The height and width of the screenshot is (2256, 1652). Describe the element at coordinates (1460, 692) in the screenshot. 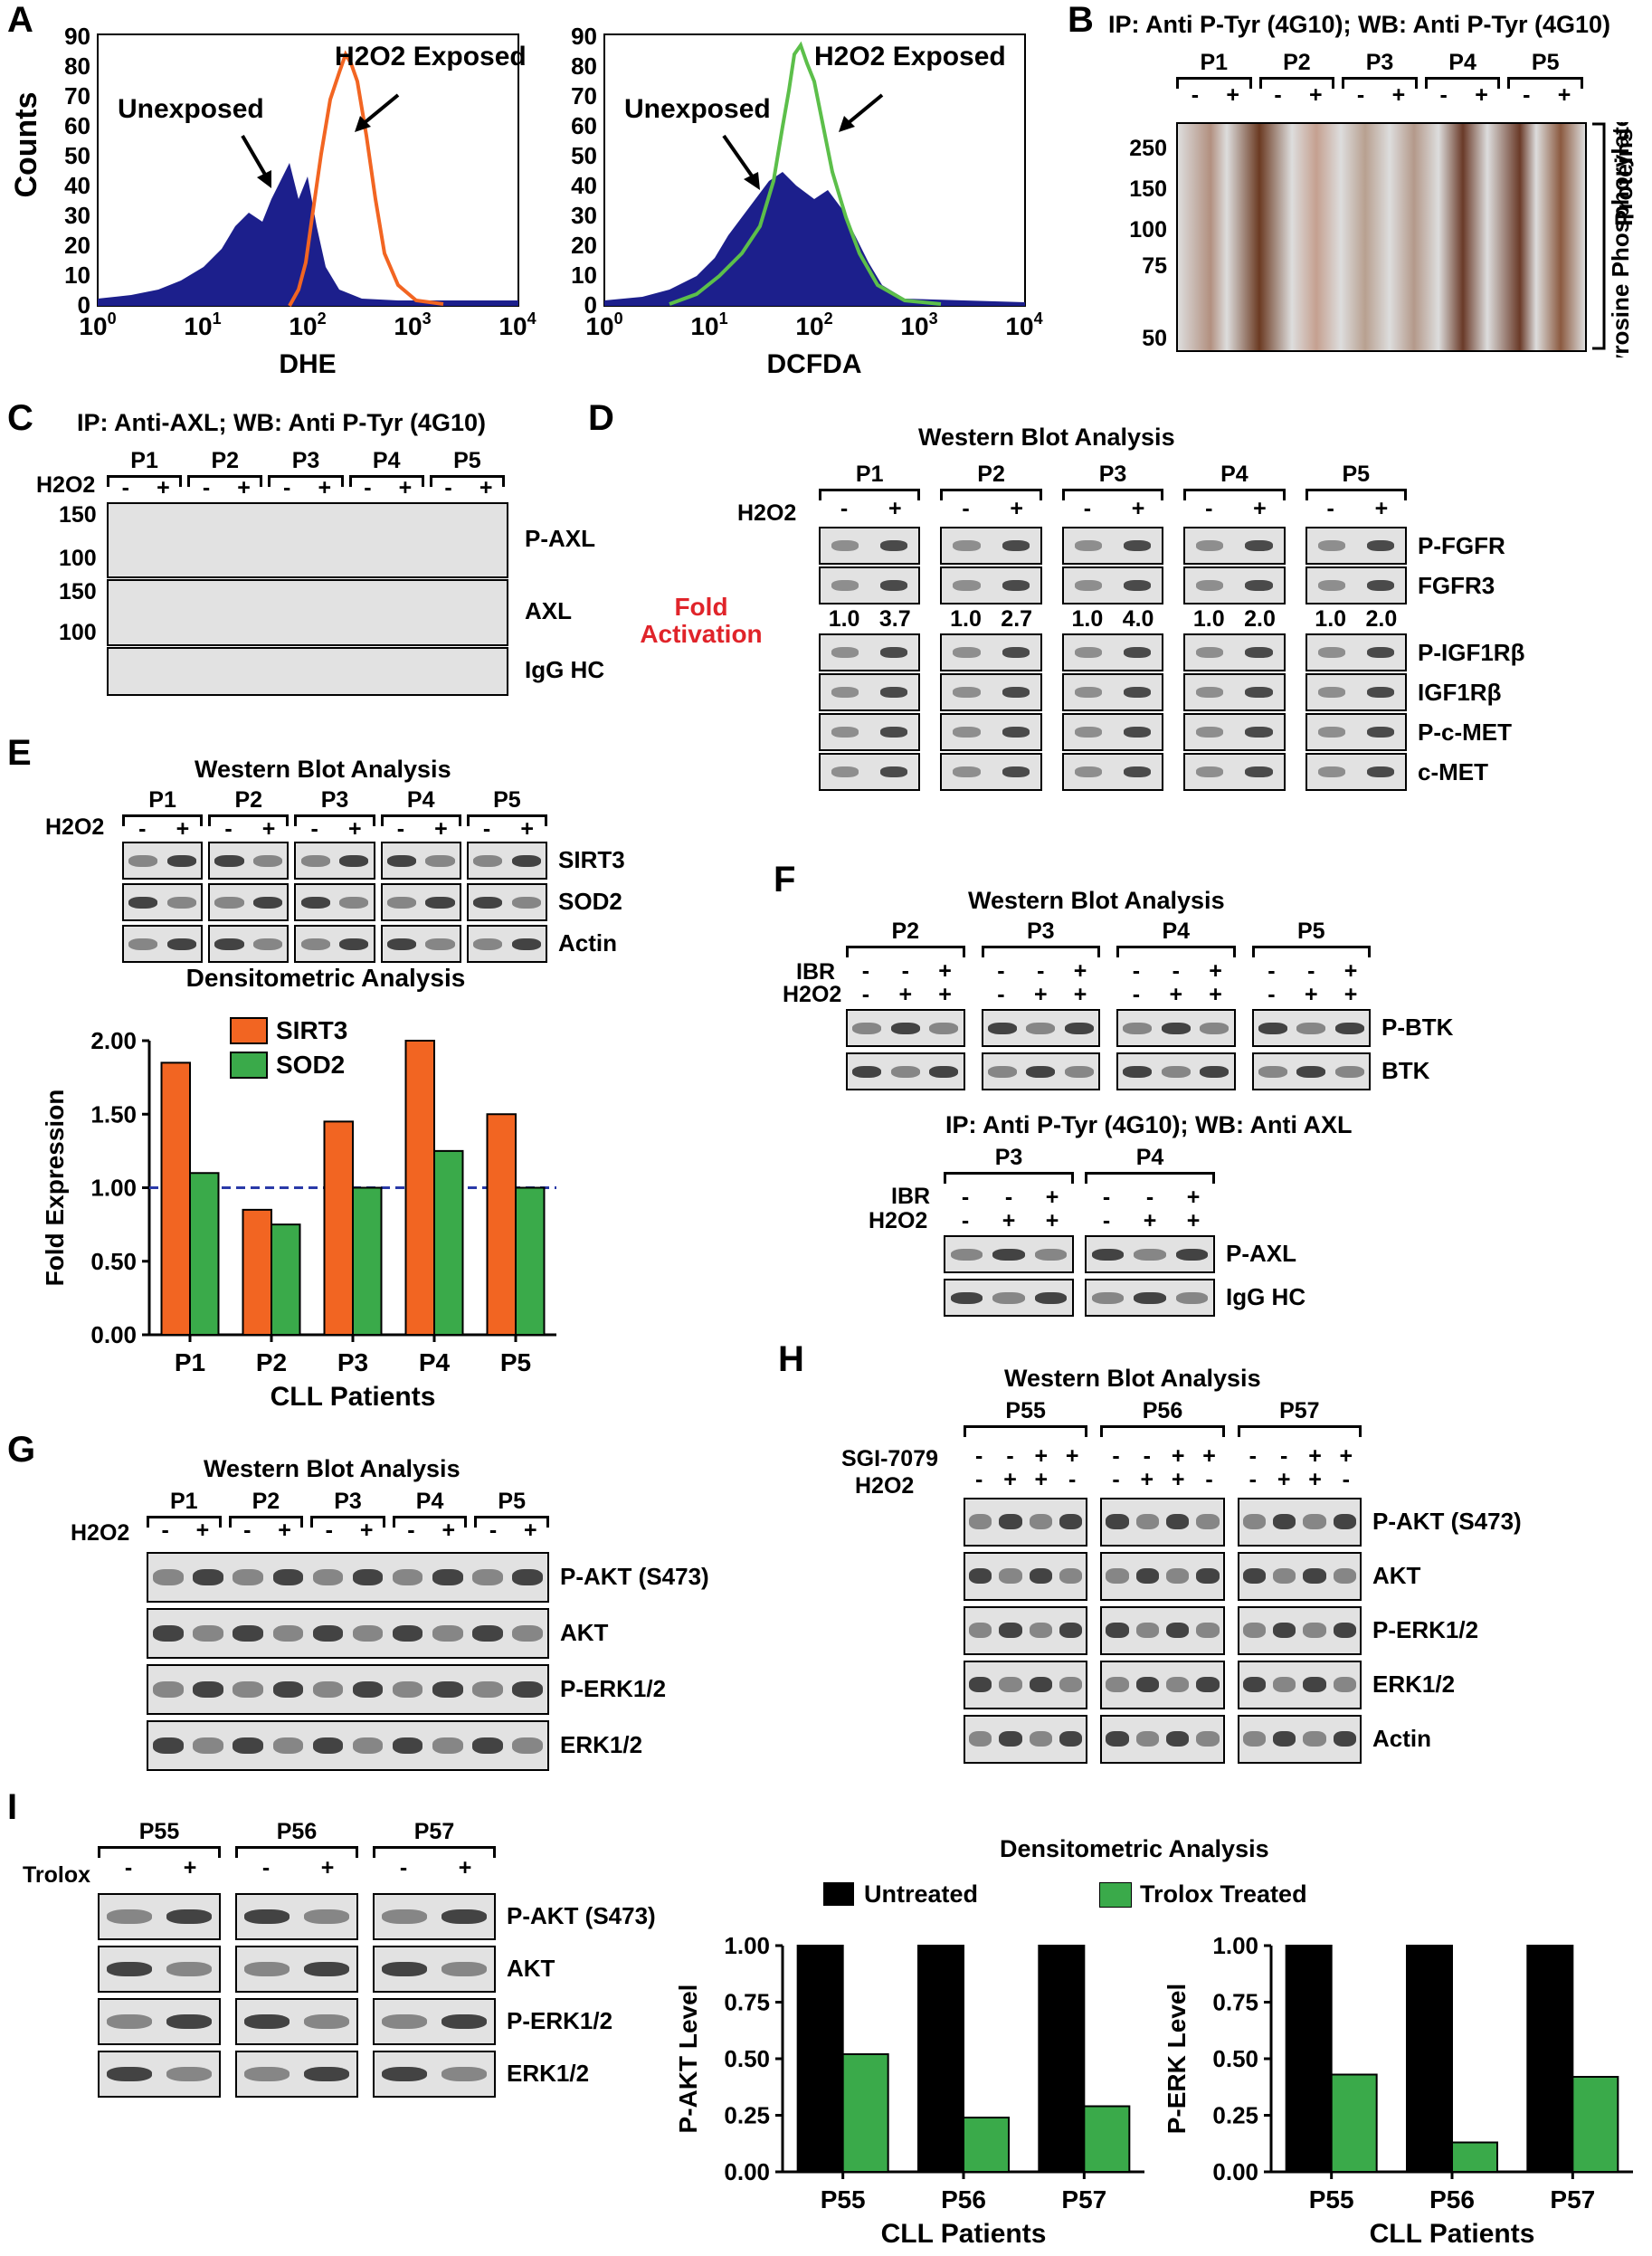

I see `row-label: IGF1Rβ` at that location.